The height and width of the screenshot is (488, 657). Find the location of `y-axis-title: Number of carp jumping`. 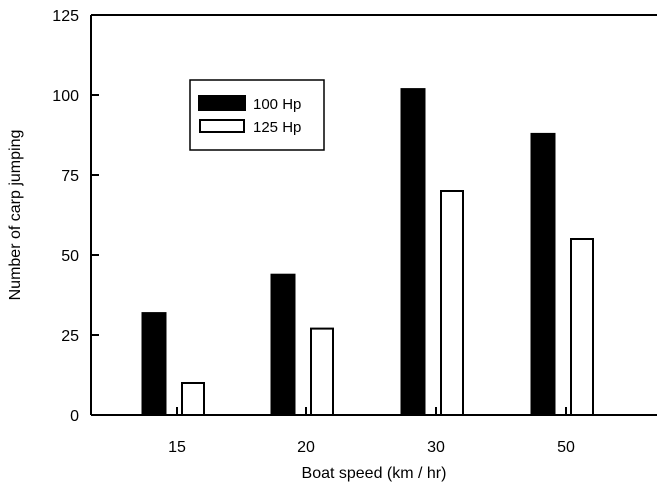

y-axis-title: Number of carp jumping is located at coordinates (15, 215).